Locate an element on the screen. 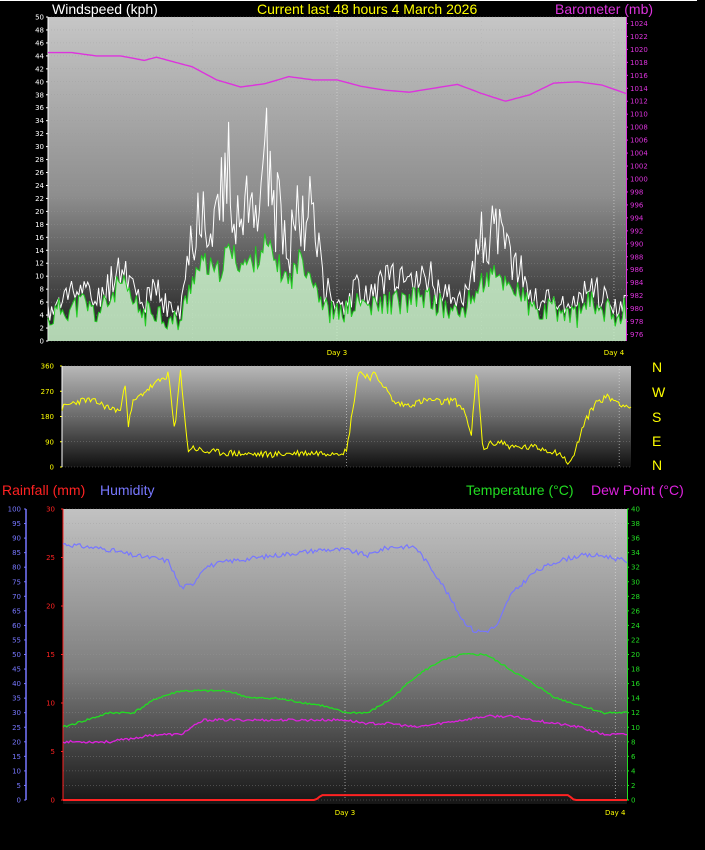  temperature-series-line is located at coordinates (345, 690).